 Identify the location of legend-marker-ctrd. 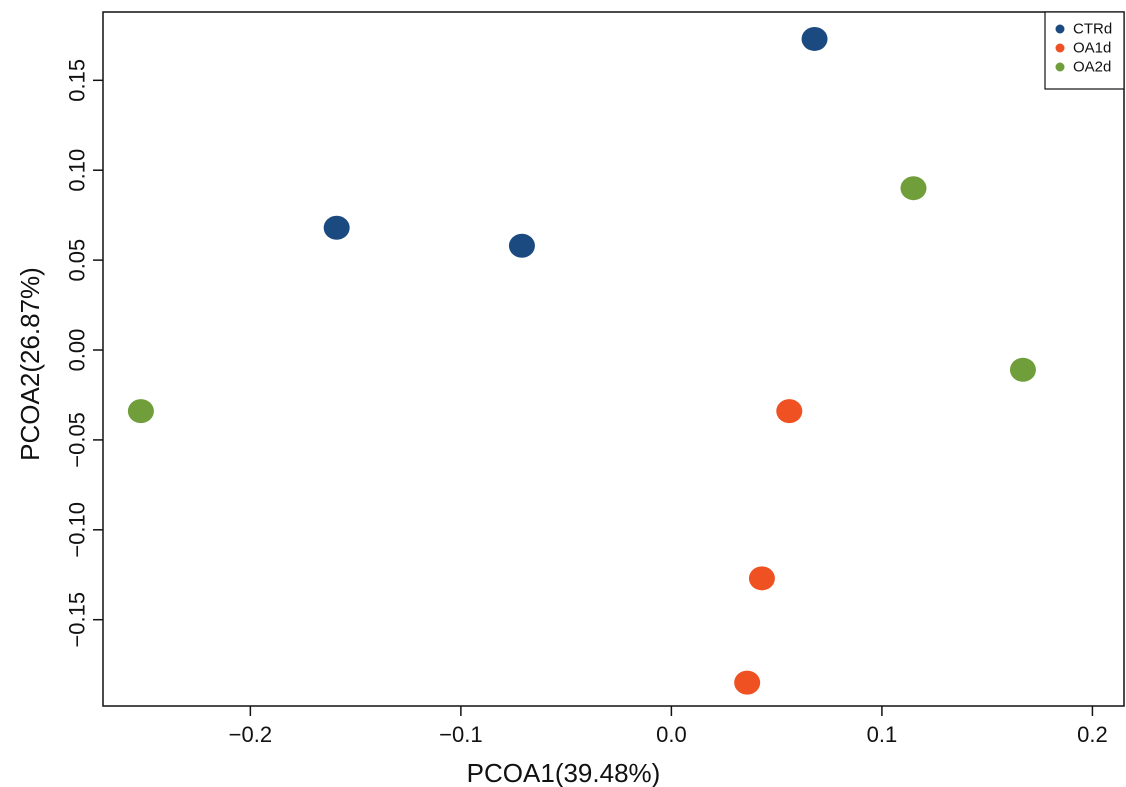
(1060, 29).